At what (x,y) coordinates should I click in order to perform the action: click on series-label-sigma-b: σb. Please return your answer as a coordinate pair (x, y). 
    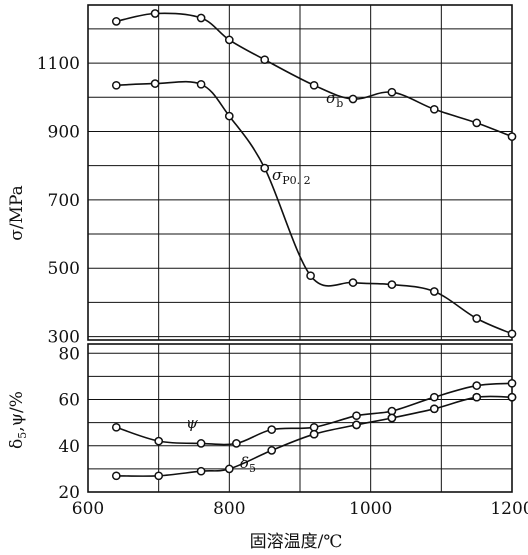
    Looking at the image, I should click on (334, 99).